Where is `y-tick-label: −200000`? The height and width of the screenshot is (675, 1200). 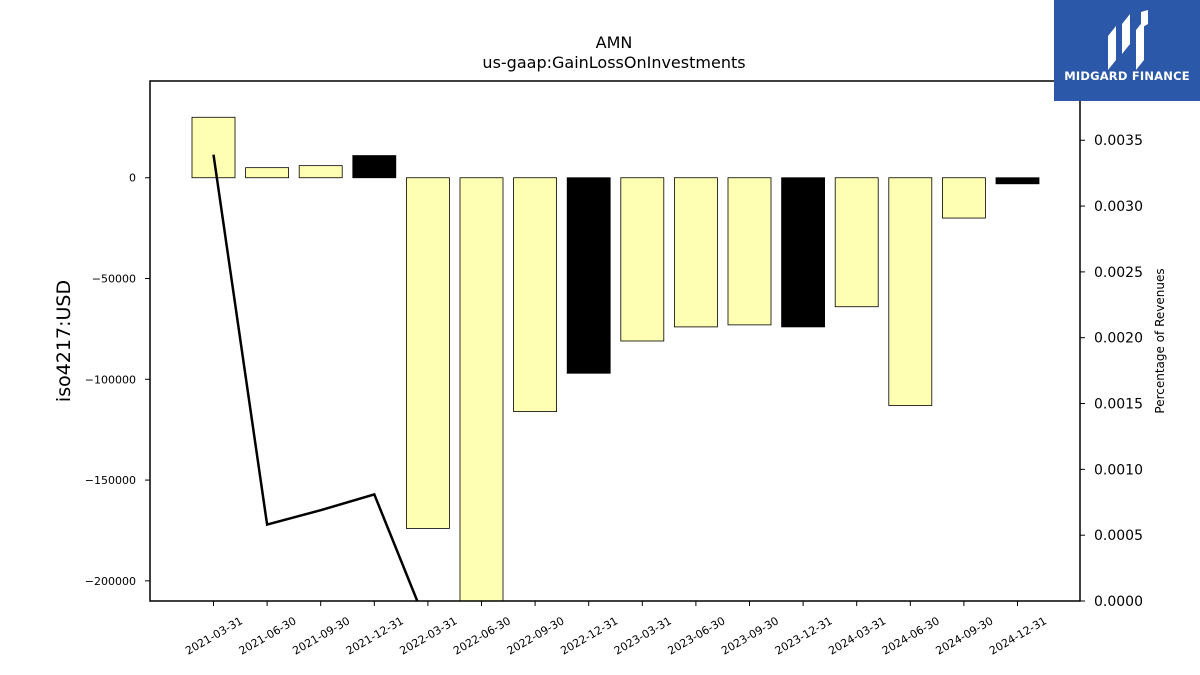 y-tick-label: −200000 is located at coordinates (110, 581).